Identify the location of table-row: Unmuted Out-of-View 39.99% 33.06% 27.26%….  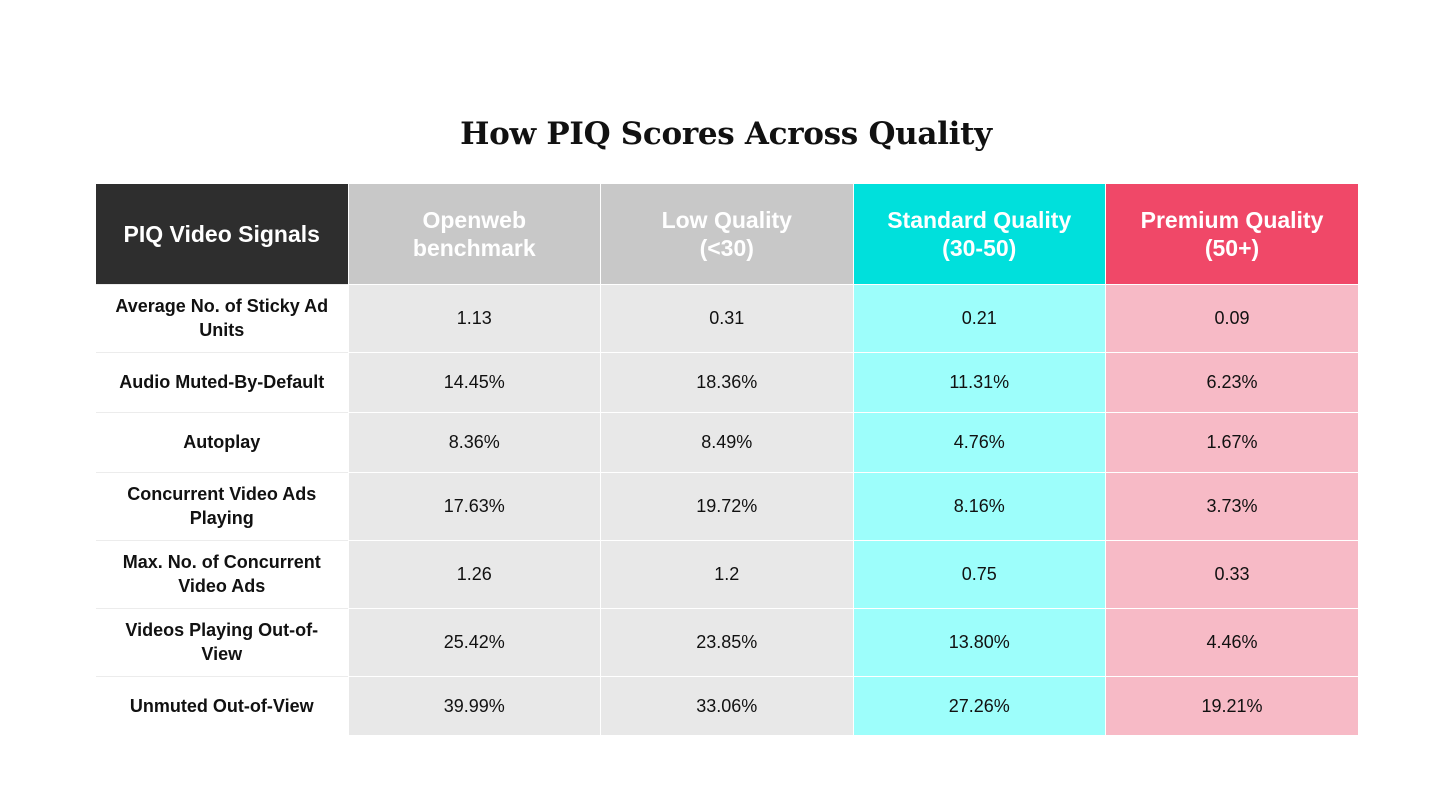
(727, 705).